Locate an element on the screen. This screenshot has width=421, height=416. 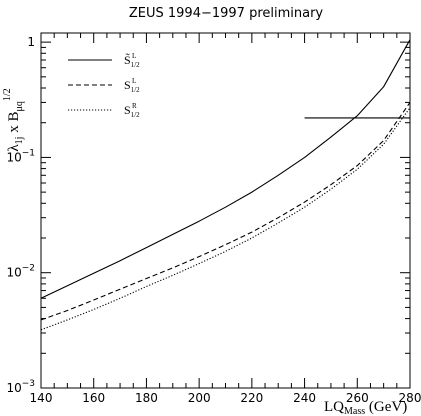
y-axis-label: λ1j x Bμq1/2 is located at coordinates (13, 119).